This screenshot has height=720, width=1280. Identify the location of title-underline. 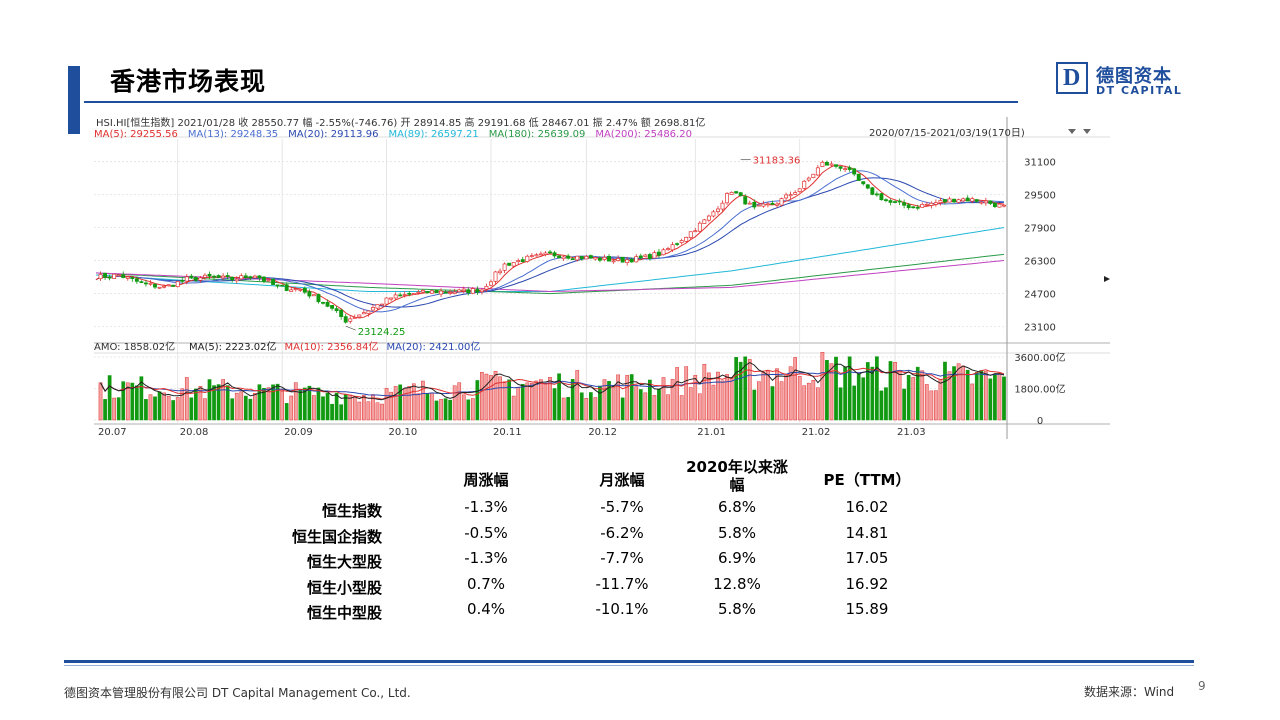
(551, 102).